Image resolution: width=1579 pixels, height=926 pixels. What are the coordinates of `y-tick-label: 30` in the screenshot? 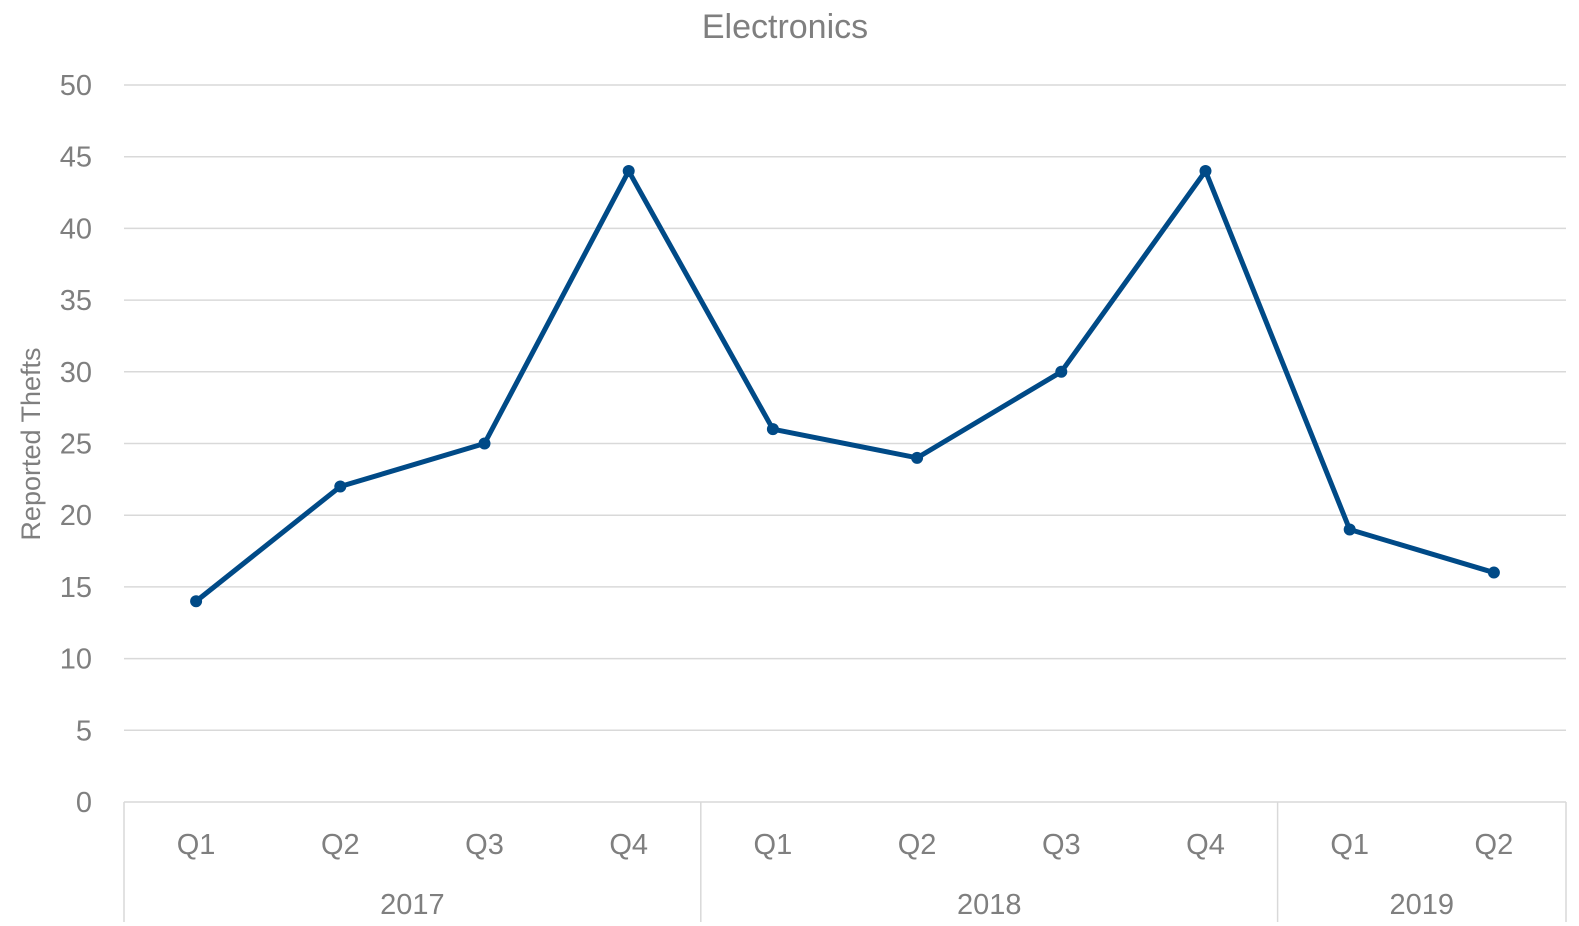 It's located at (76, 373).